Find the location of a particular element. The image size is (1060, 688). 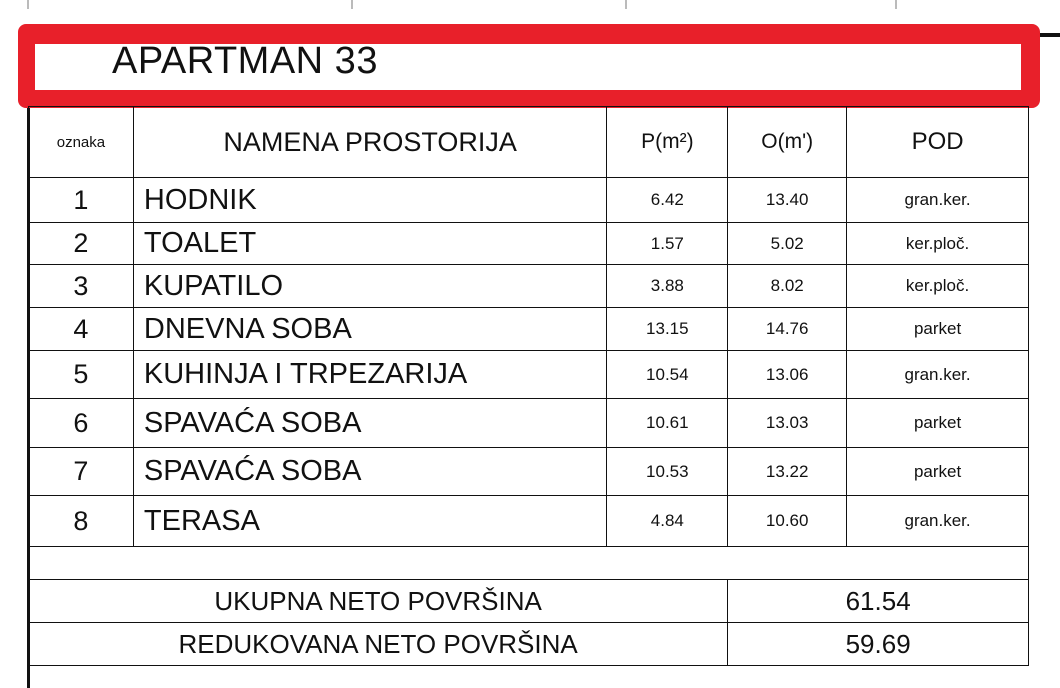

blank-row is located at coordinates (528, 563).